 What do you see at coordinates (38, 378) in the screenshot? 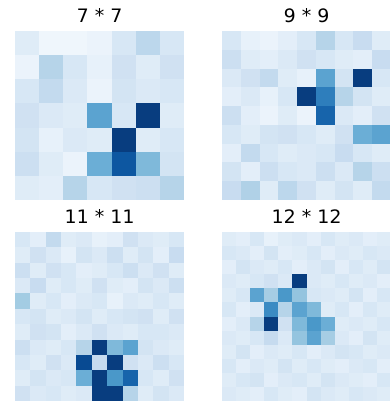
I see `heatmap-cell-r9-c1` at bounding box center [38, 378].